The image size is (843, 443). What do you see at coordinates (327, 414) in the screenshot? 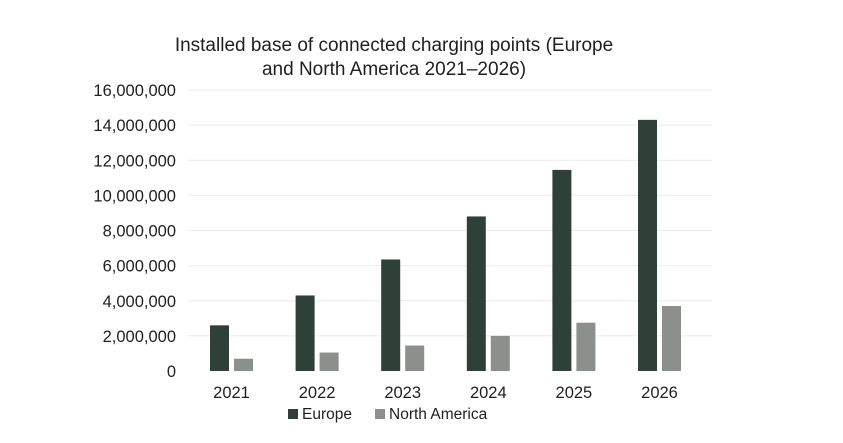
I see `legend-label-europe: Europe` at bounding box center [327, 414].